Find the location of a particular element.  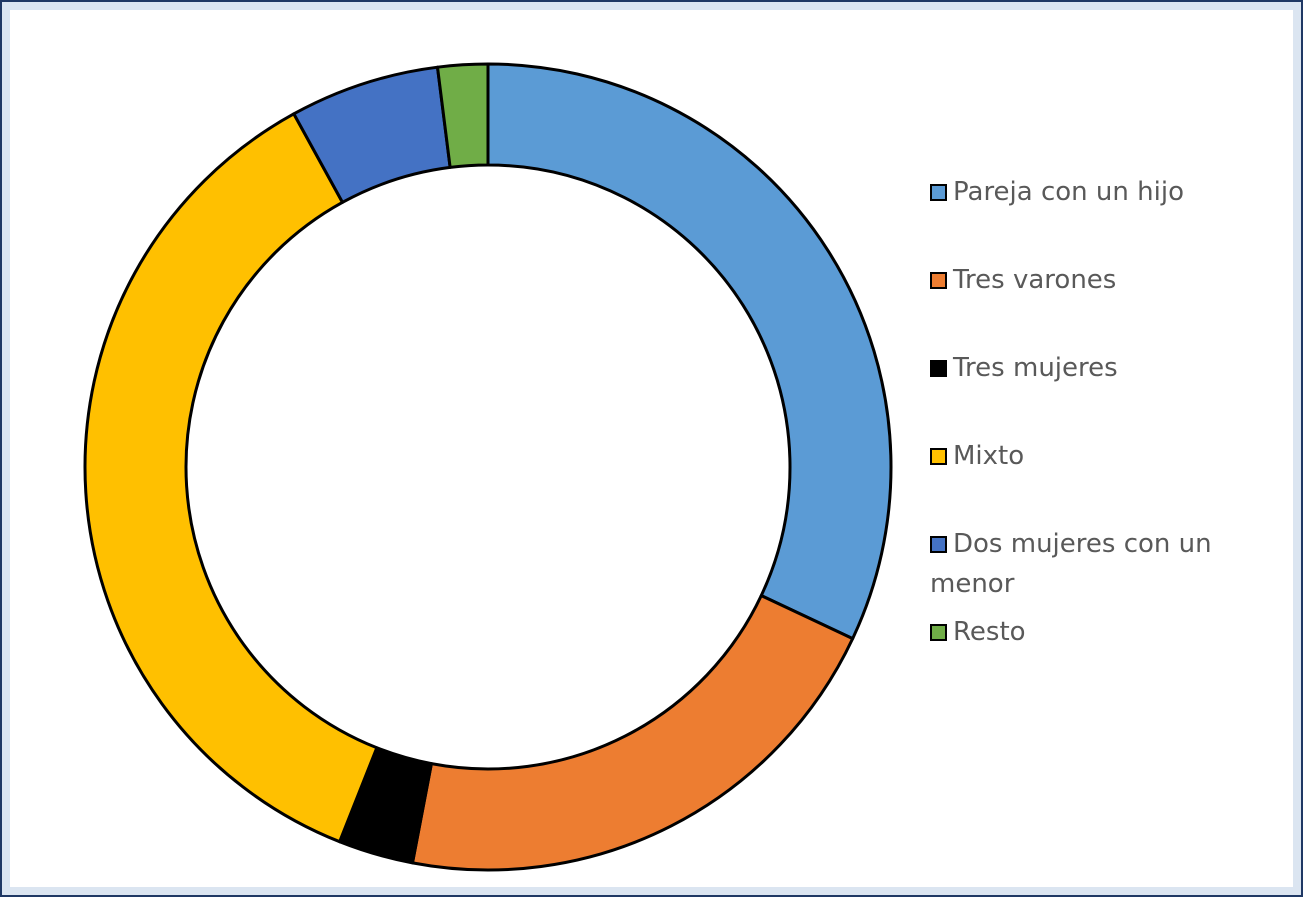

legend-item: Pareja con un hijo is located at coordinates (1100, 192).